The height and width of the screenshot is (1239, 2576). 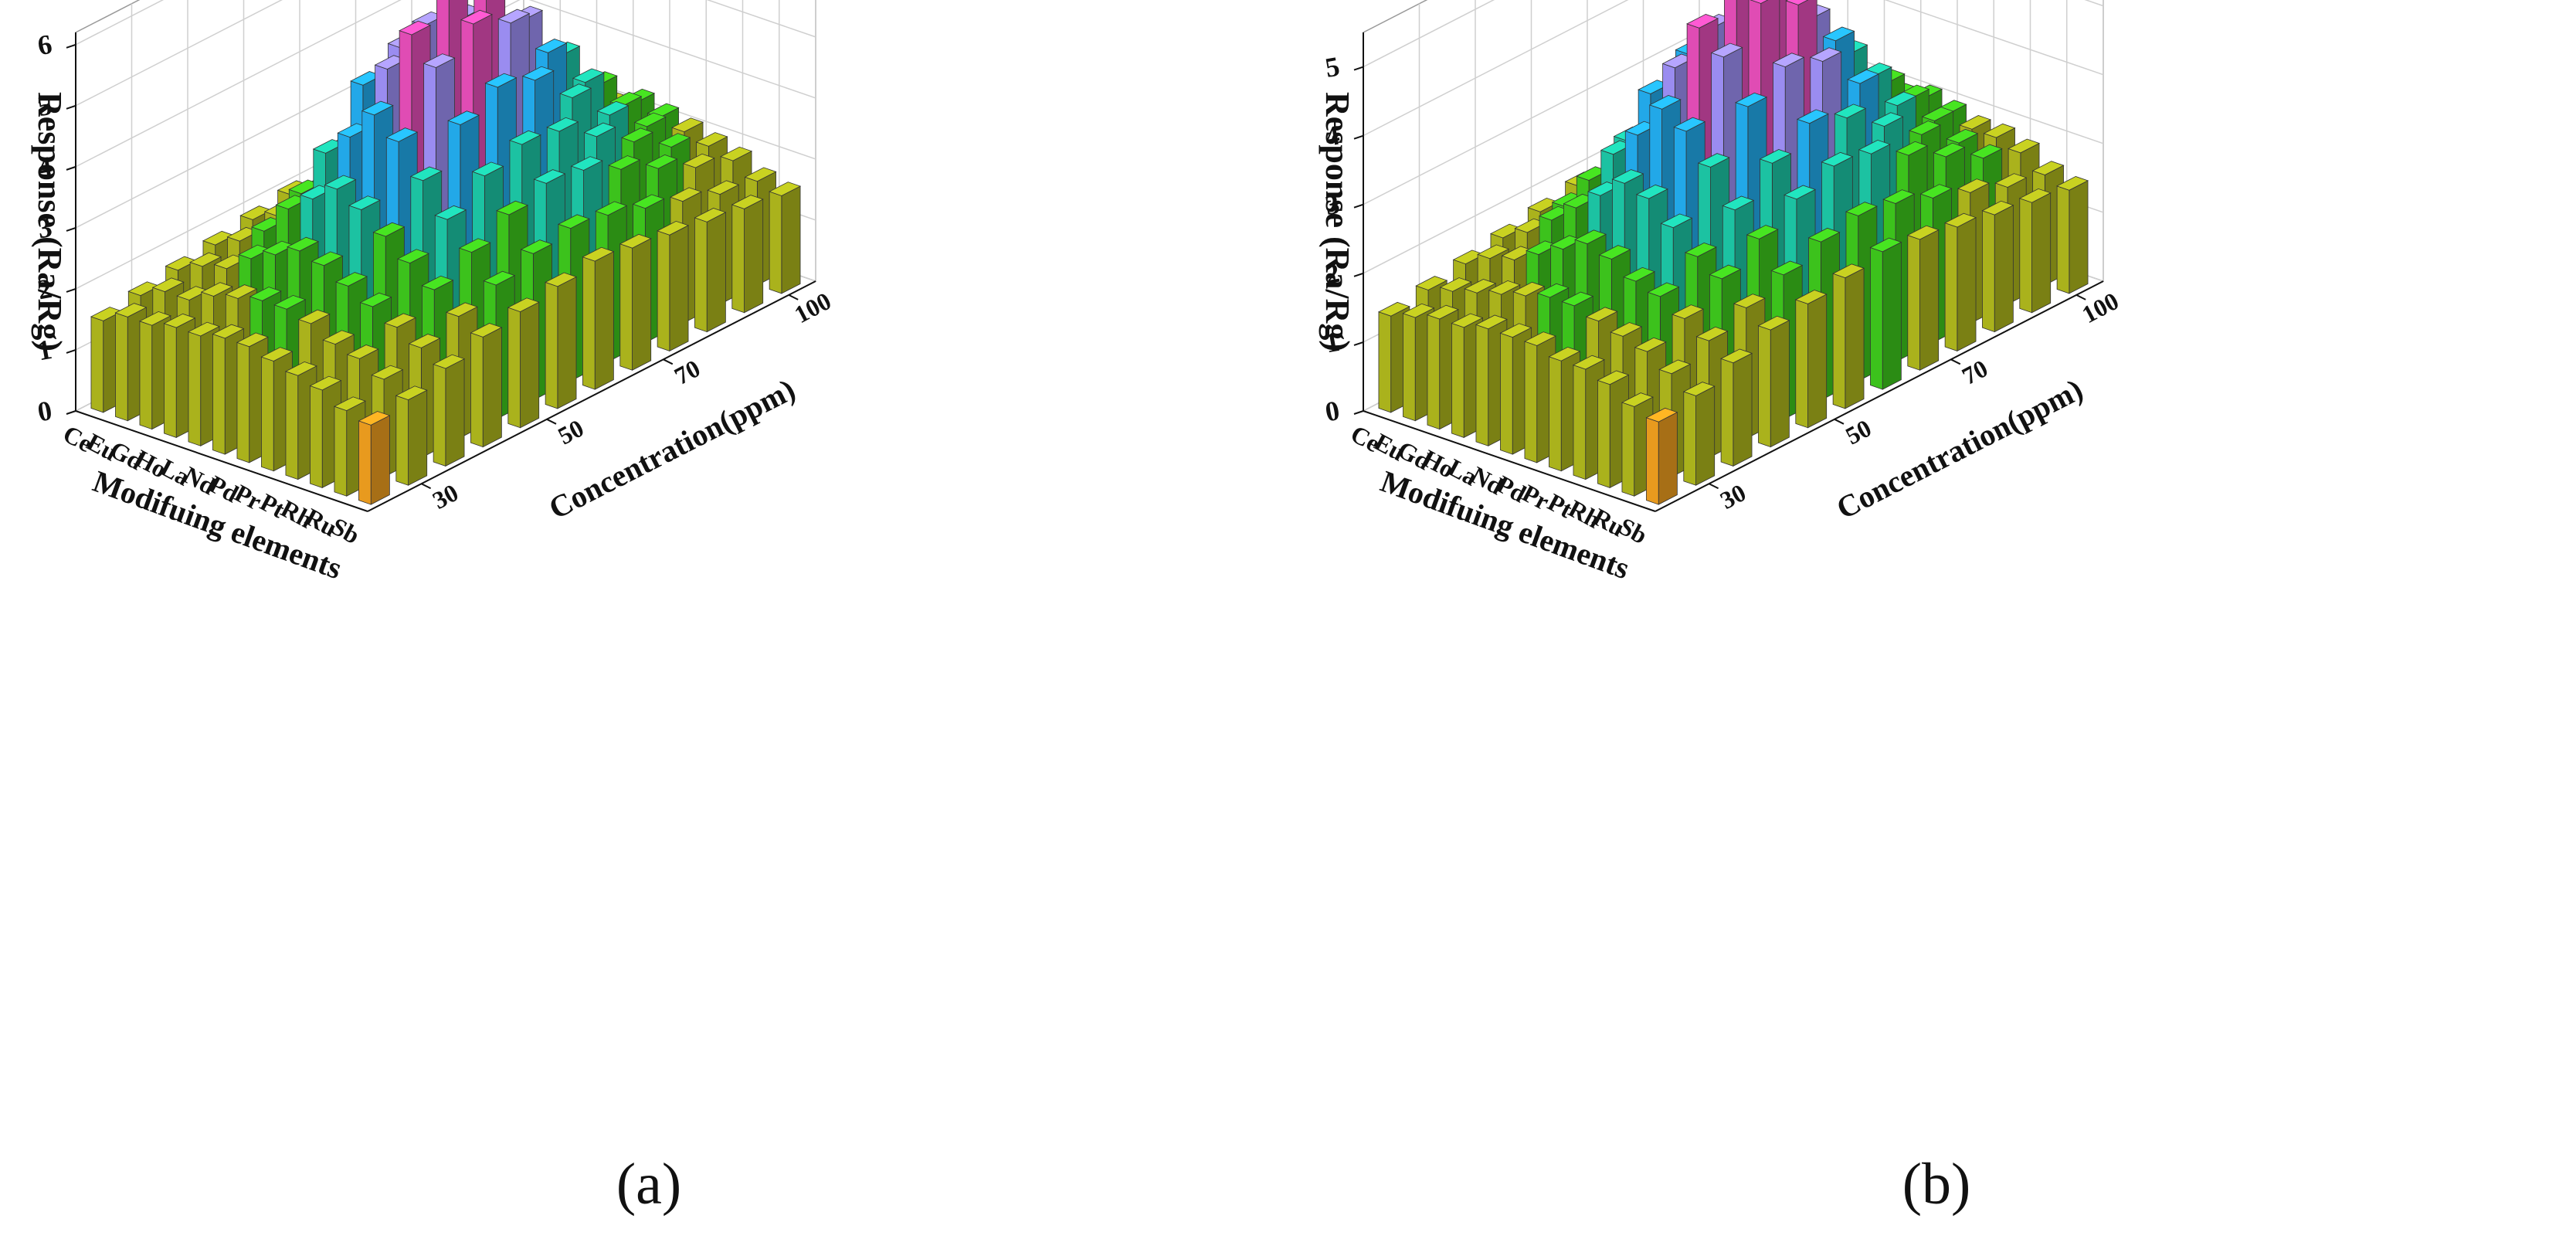 What do you see at coordinates (50, 221) in the screenshot?
I see `z-axis-label: Response (Ra/Rg)` at bounding box center [50, 221].